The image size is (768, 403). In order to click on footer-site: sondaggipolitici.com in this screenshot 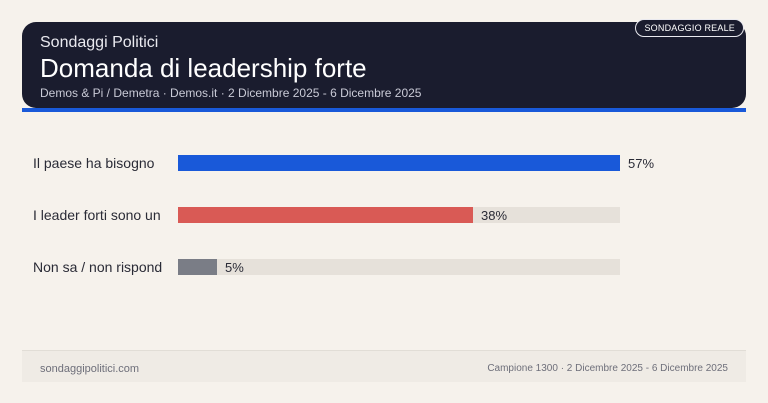, I will do `click(90, 369)`.